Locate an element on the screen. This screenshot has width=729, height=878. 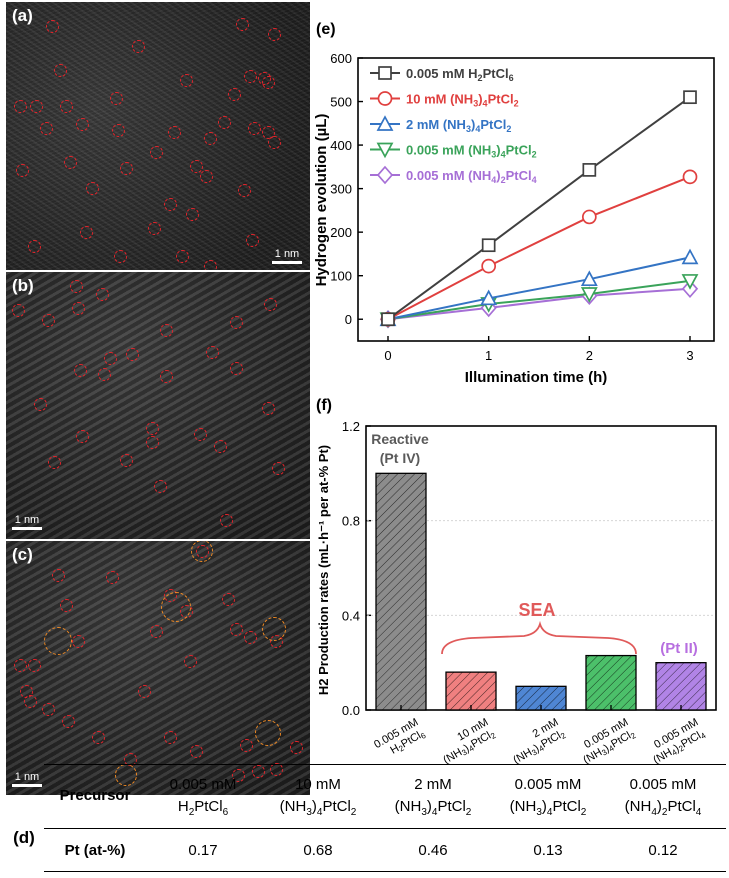
legend-entry: 0.005 mM (NH4​)2​PtCl4​ is located at coordinates (453, 175).